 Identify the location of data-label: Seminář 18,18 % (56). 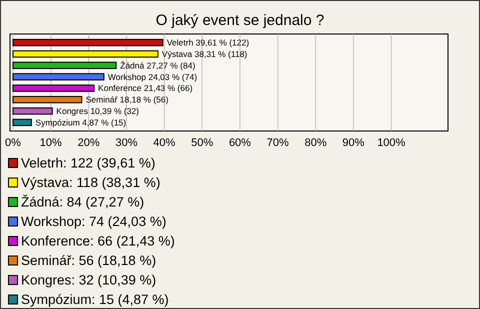
(127, 99).